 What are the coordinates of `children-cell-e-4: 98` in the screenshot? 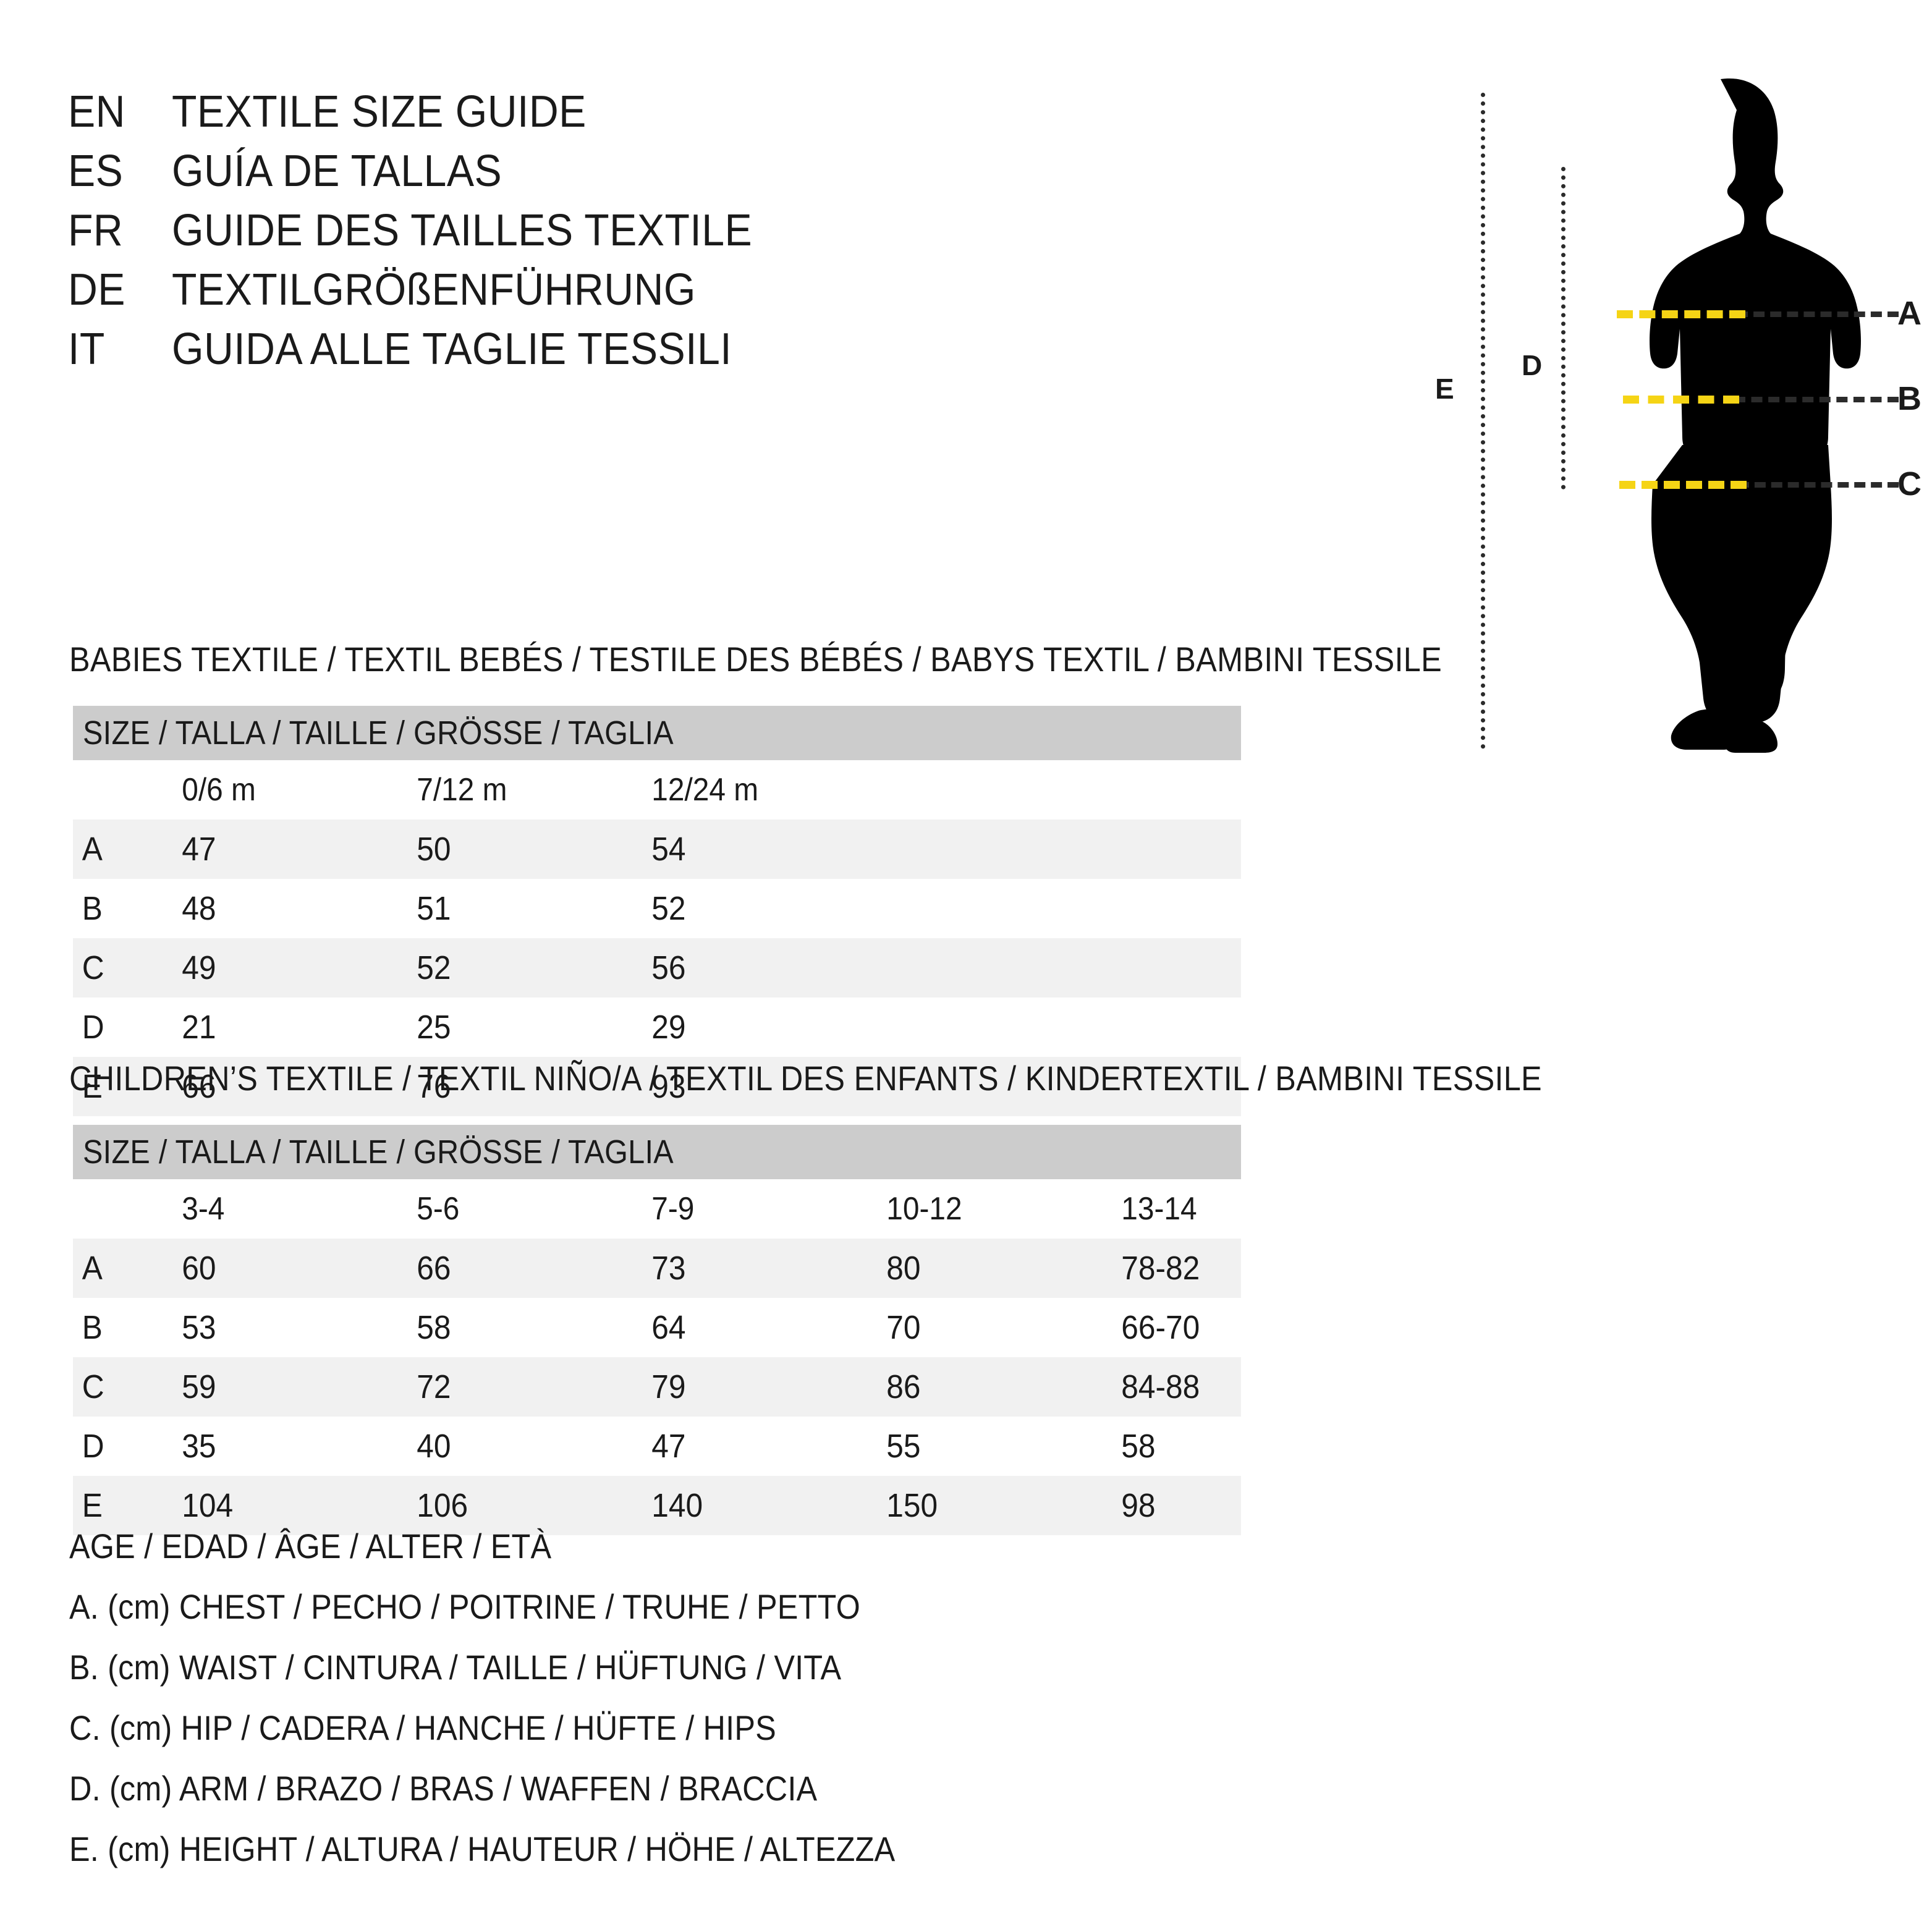 It's located at (1138, 1505).